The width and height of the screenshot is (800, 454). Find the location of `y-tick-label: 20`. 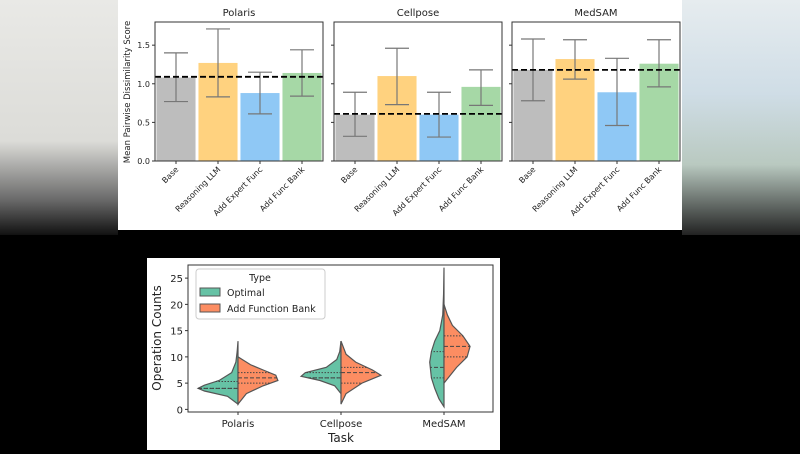

y-tick-label: 20 is located at coordinates (176, 305).